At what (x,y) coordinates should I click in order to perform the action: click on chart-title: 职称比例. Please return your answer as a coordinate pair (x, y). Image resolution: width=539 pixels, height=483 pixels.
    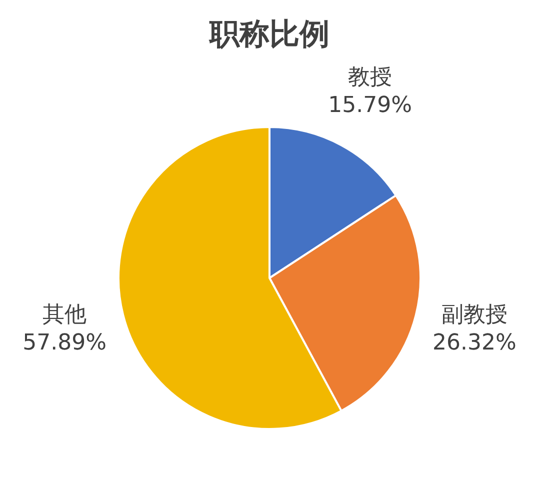
    Looking at the image, I should click on (269, 34).